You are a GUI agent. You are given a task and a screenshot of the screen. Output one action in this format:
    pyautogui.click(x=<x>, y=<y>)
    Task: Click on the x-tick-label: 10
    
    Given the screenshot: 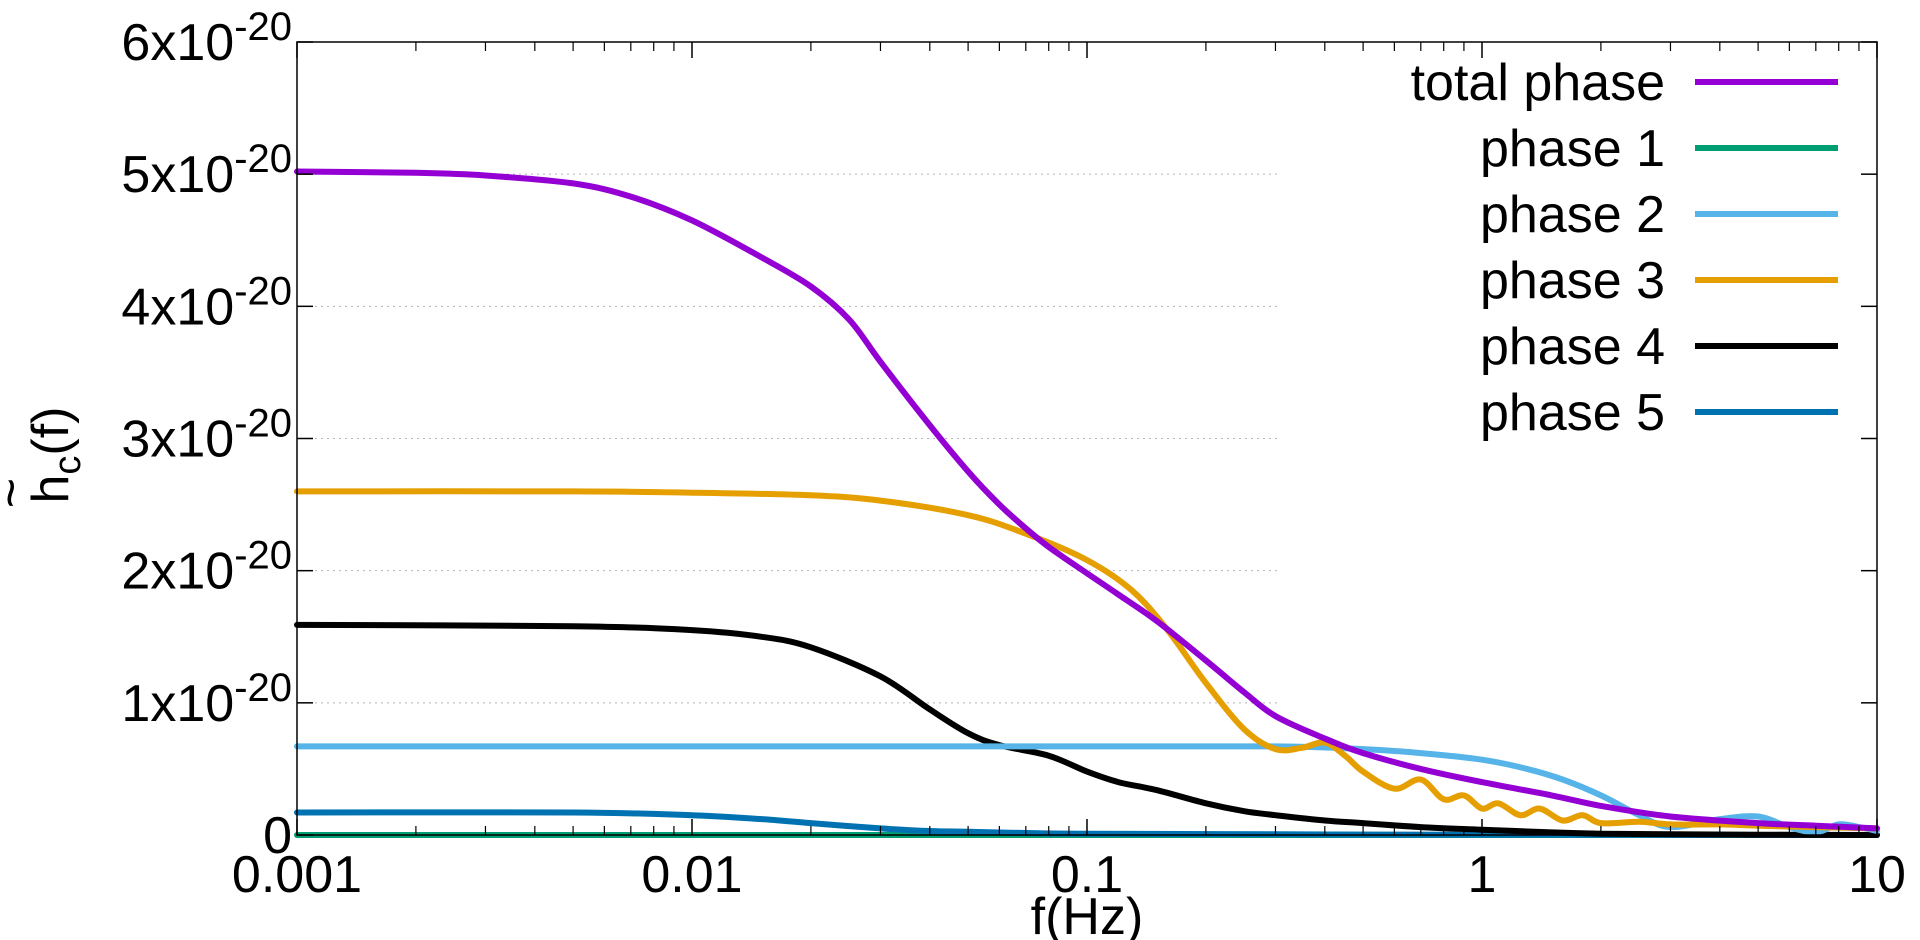 What is the action you would take?
    pyautogui.click(x=1877, y=875)
    